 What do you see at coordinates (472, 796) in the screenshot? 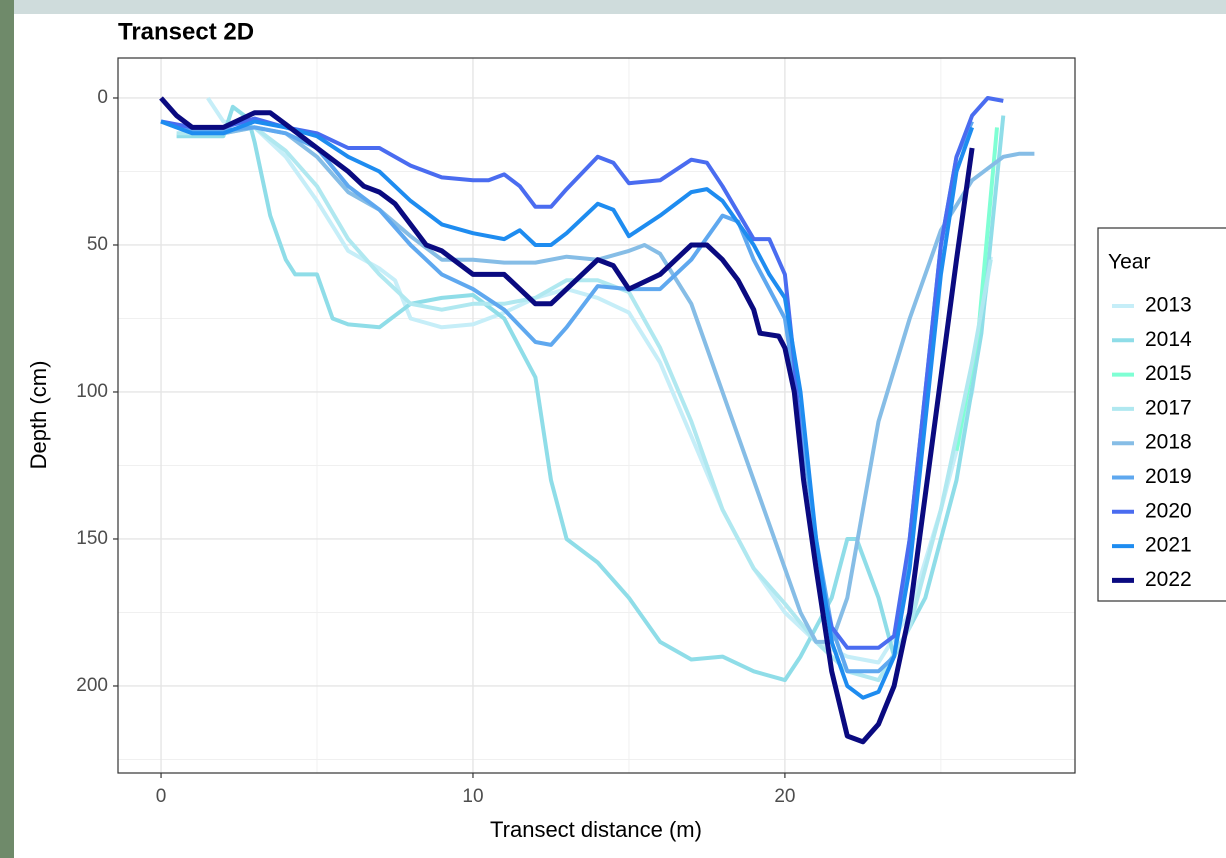
I see `x-tick-label: 10` at bounding box center [472, 796].